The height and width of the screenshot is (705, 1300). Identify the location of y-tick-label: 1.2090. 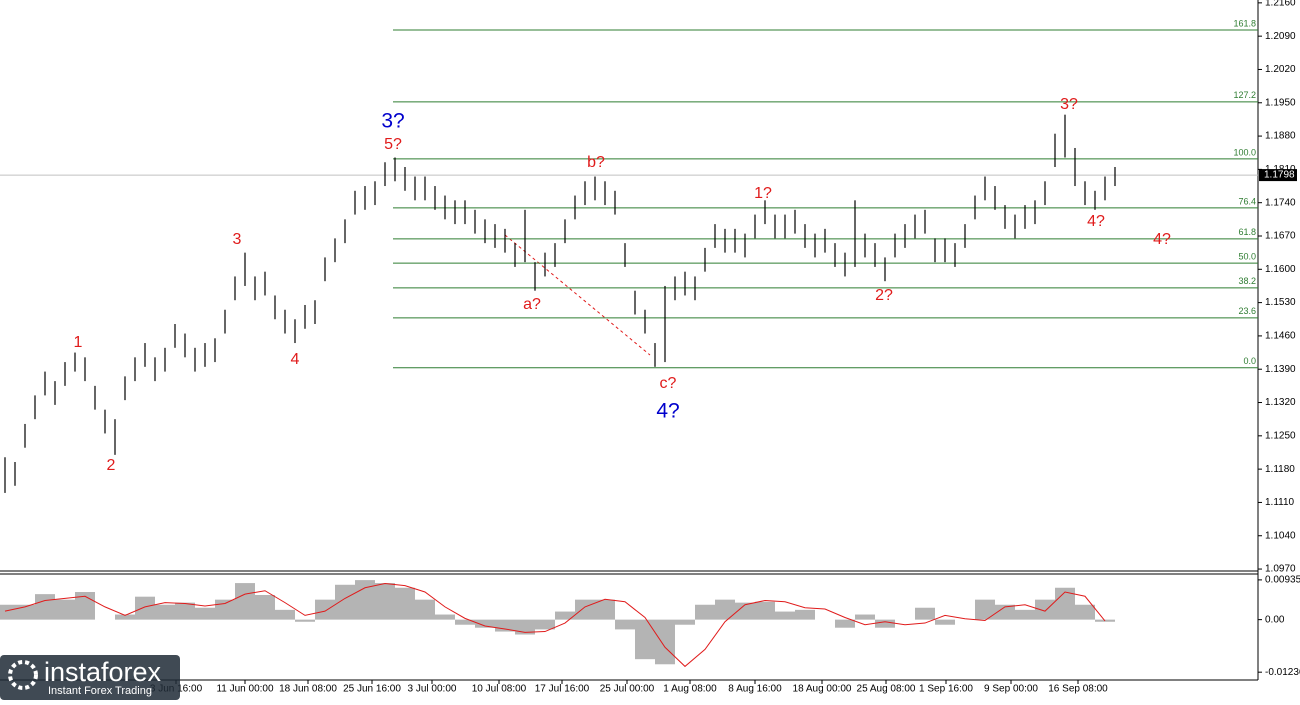
(1280, 36).